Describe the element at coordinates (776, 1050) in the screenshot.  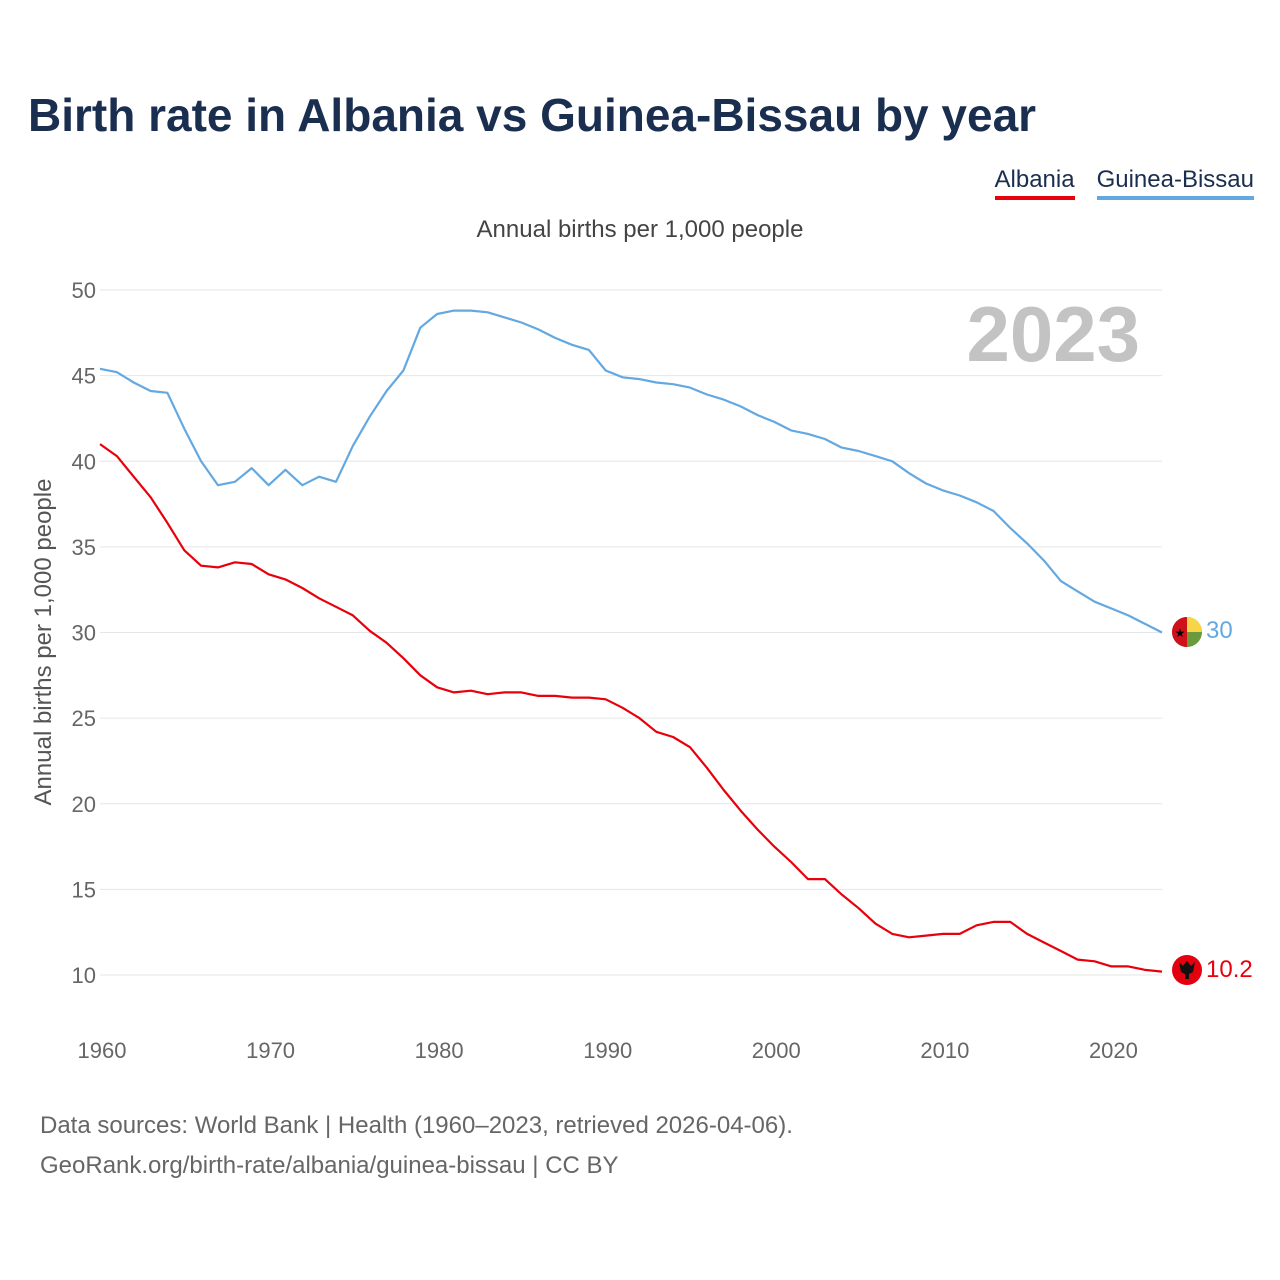
I see `x-tick-2000: 2000` at that location.